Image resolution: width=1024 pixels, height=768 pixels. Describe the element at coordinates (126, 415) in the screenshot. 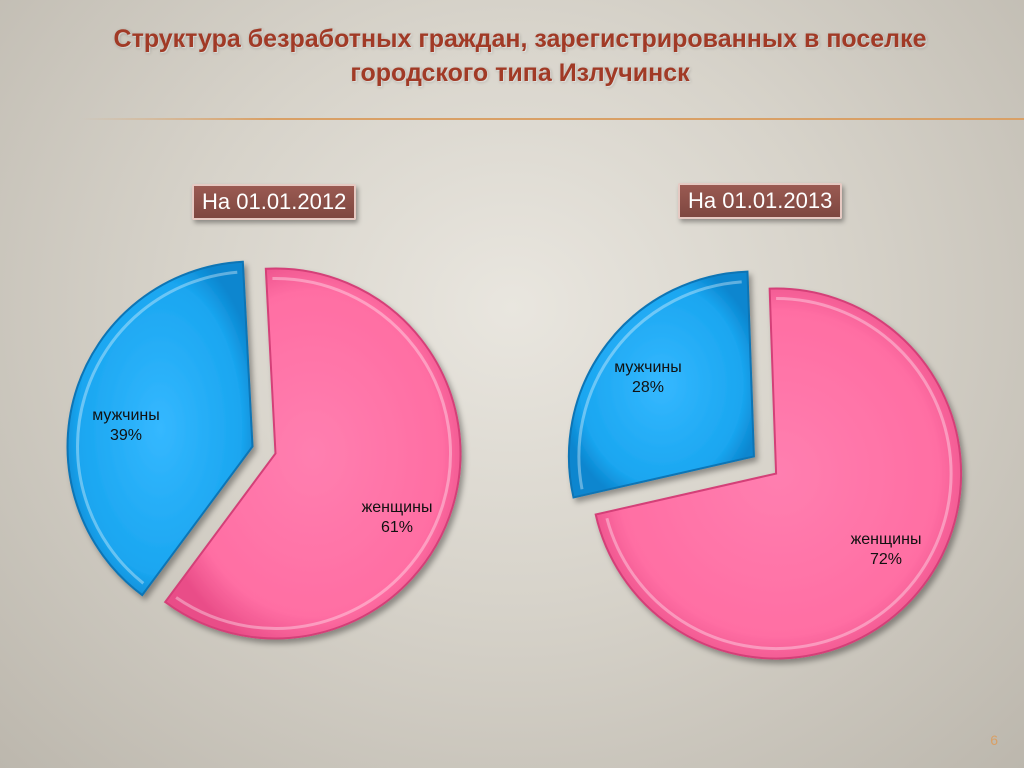

I see `pie-2012-men-name: мужчины` at that location.